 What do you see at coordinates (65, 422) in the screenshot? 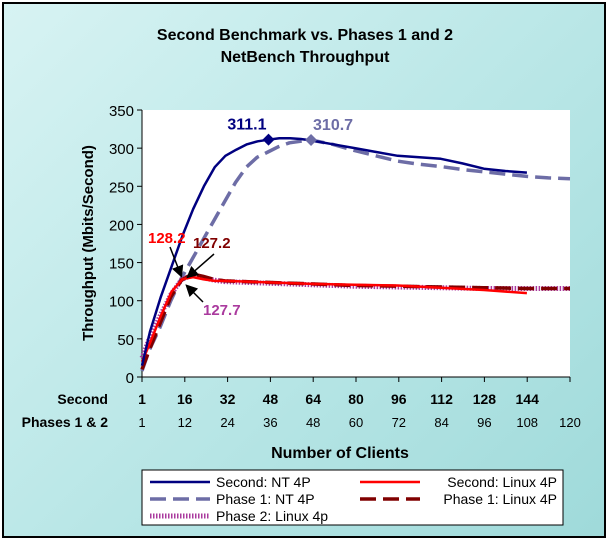
I see `x-row-label: Phases 1 & 2` at bounding box center [65, 422].